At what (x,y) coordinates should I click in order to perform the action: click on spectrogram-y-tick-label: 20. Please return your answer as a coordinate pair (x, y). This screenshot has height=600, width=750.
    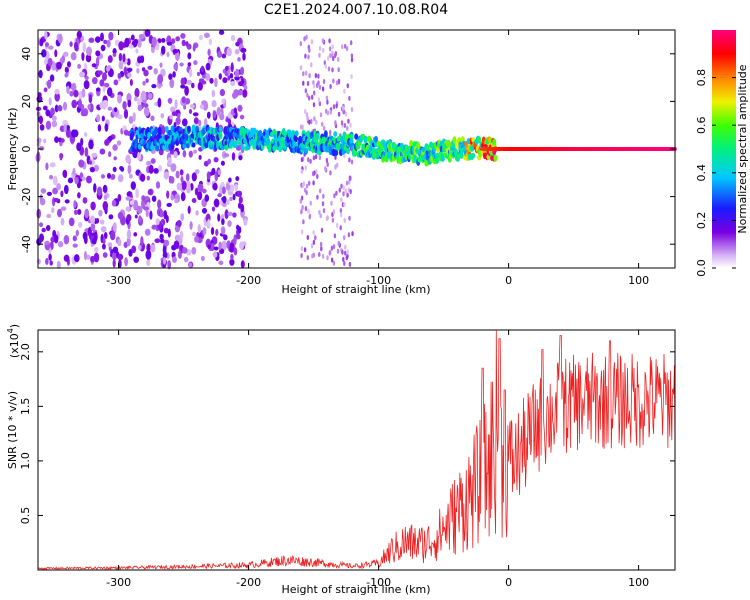
    Looking at the image, I should click on (26, 101).